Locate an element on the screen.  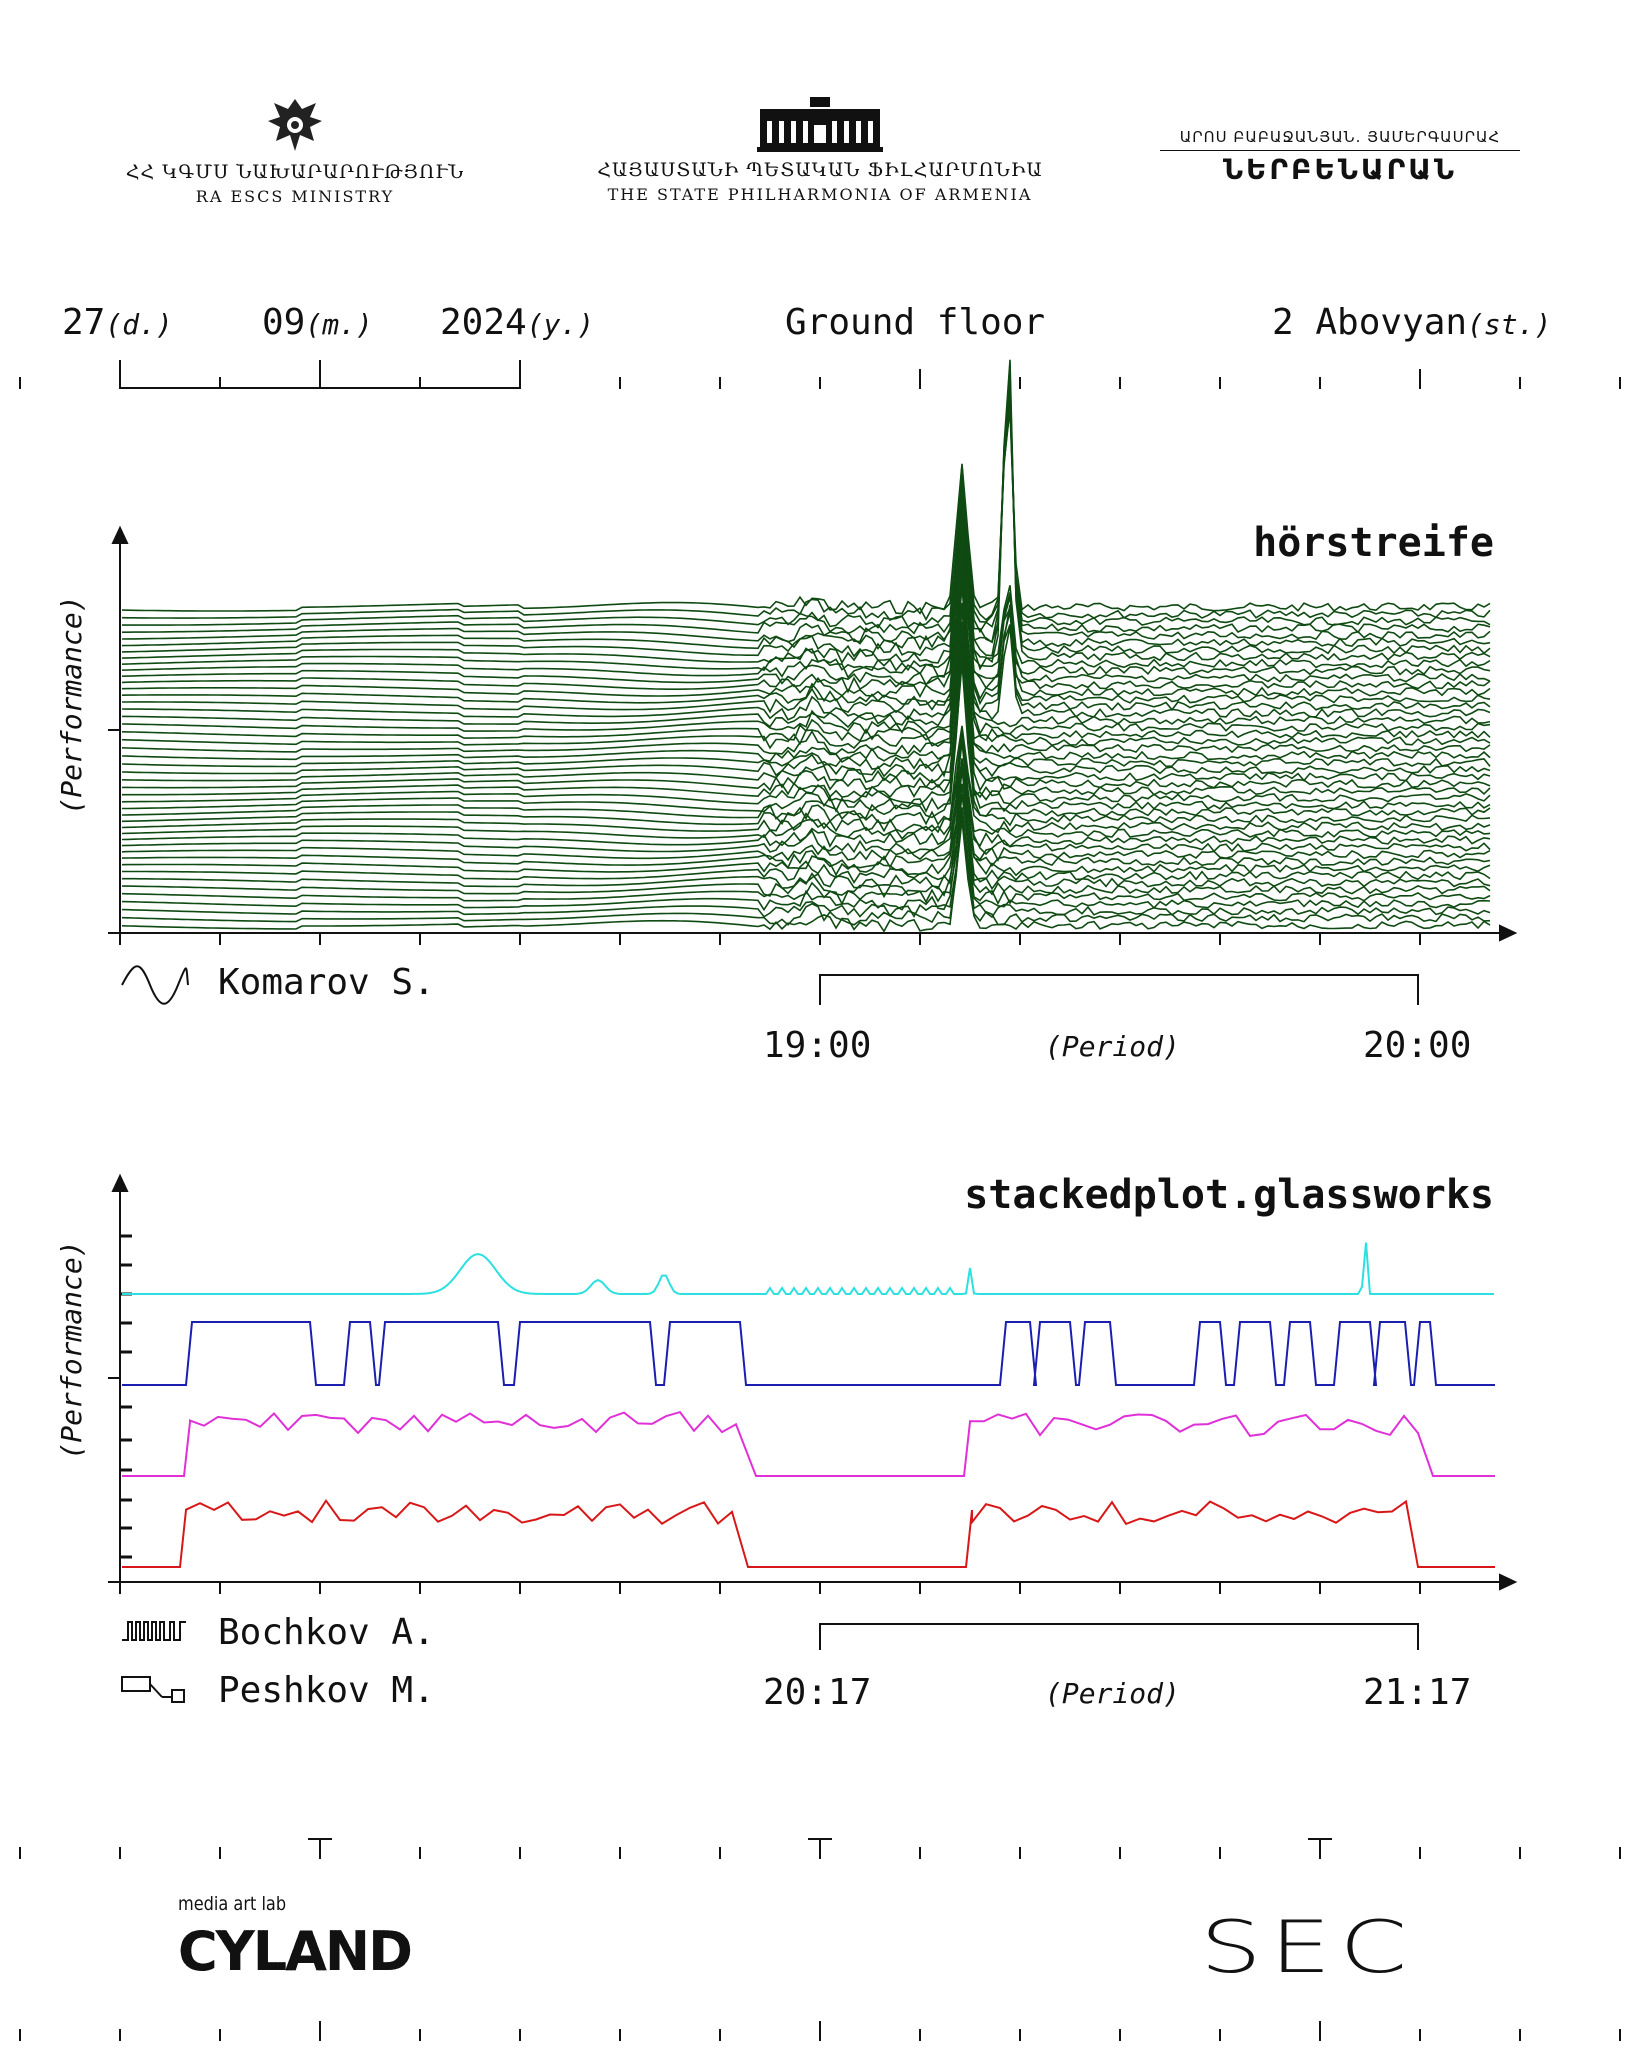
date-year-unit: (y.) is located at coordinates (560, 324).